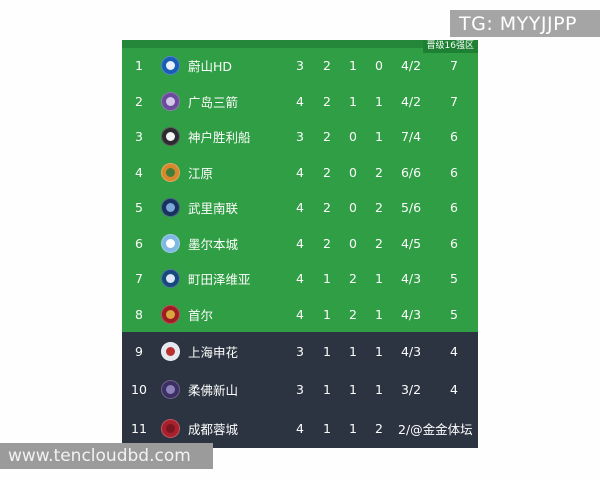  What do you see at coordinates (139, 172) in the screenshot?
I see `rank-number: 4` at bounding box center [139, 172].